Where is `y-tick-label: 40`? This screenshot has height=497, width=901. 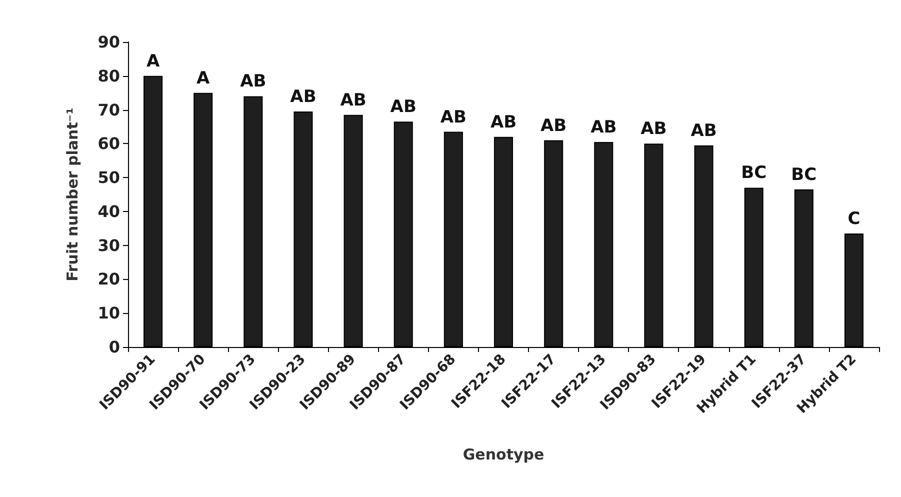
y-tick-label: 40 is located at coordinates (109, 211).